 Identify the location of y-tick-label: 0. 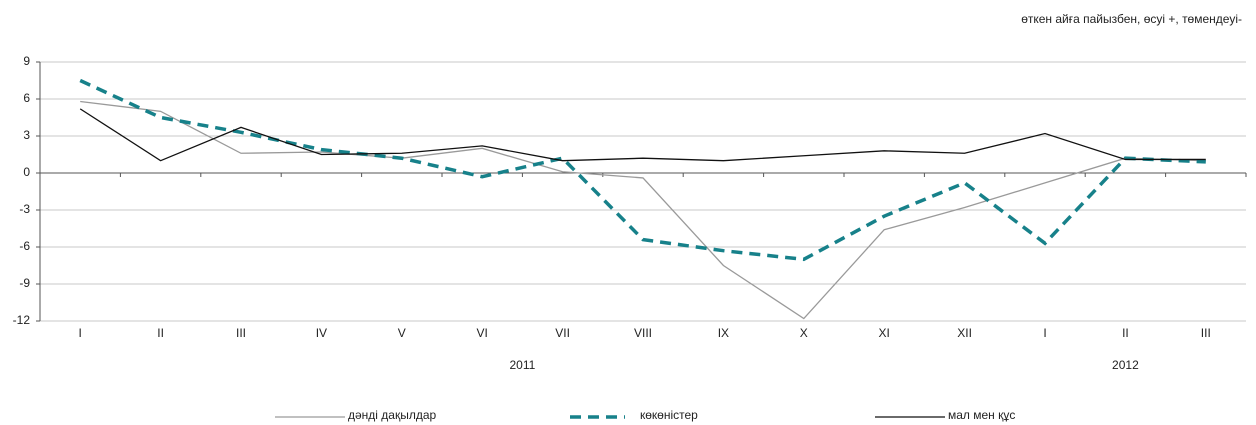
(26, 172).